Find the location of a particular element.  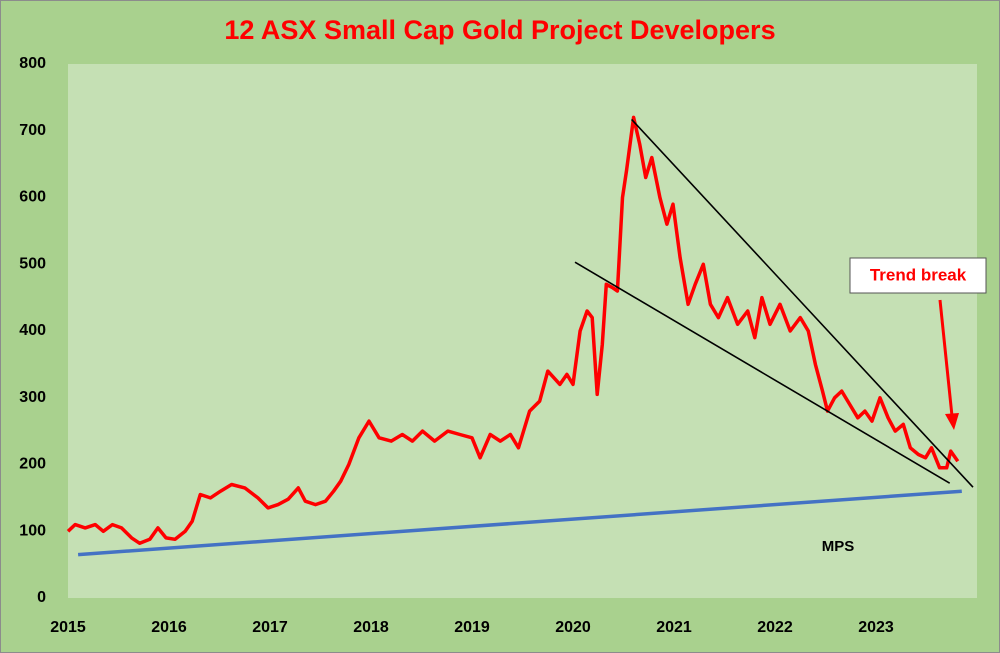

x-tick-label: 2018 is located at coordinates (371, 627).